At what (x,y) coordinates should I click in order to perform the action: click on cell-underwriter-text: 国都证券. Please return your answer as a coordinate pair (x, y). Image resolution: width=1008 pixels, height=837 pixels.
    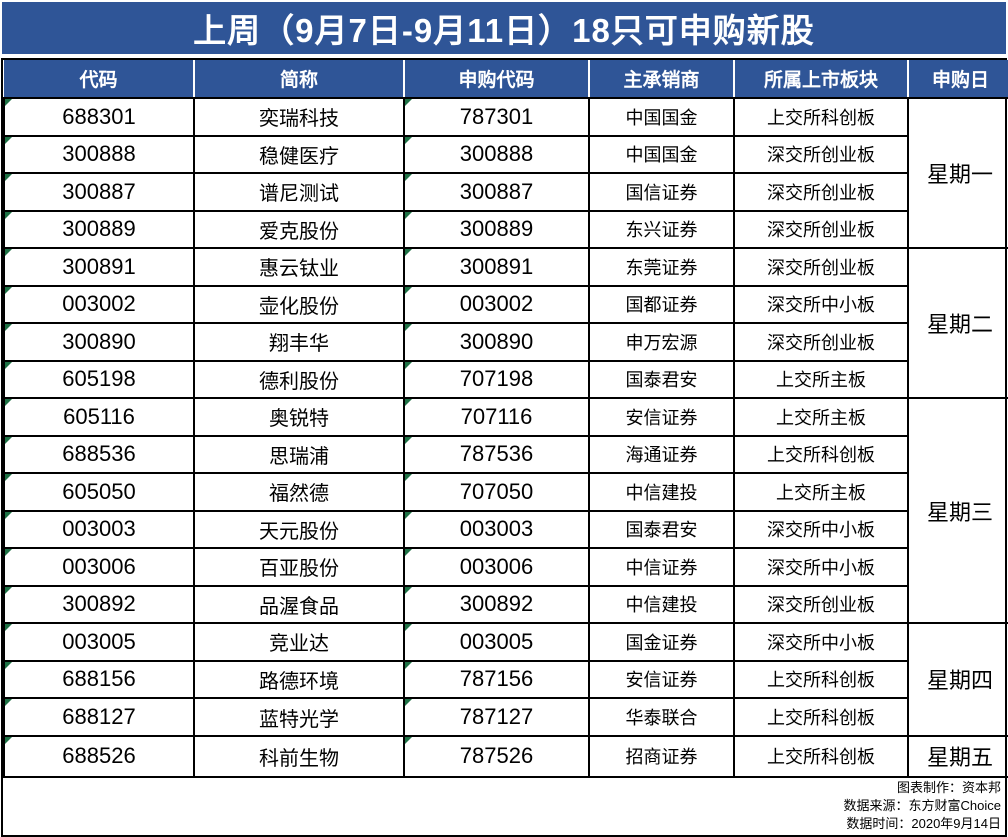
    Looking at the image, I should click on (661, 305).